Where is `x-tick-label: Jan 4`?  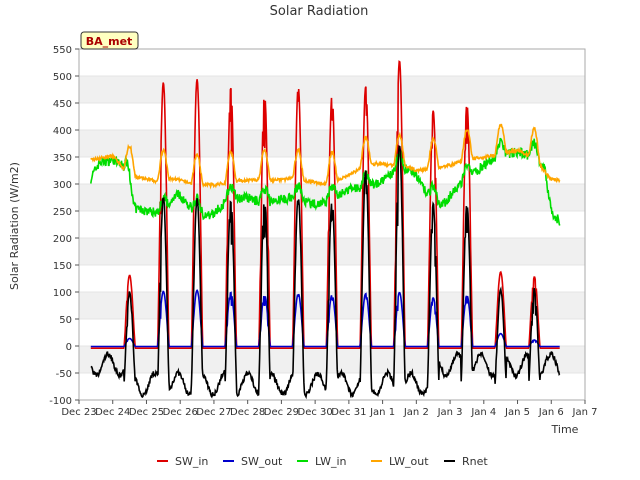 x-tick-label: Jan 4 is located at coordinates (483, 412).